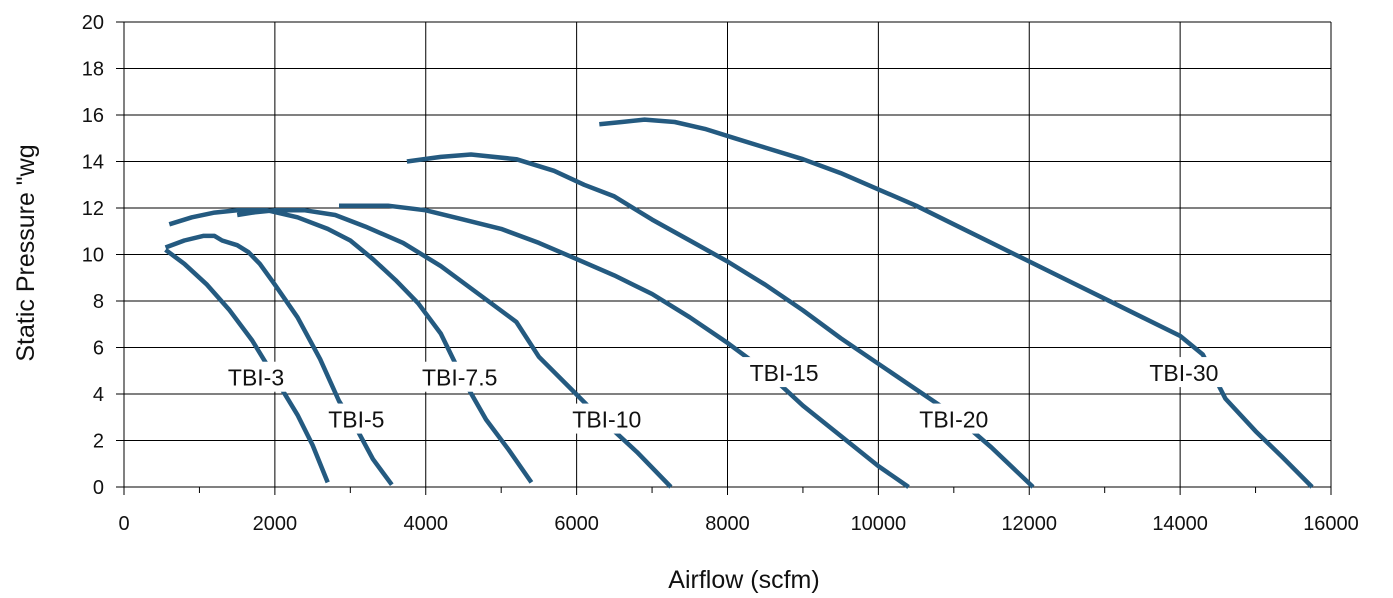 The height and width of the screenshot is (598, 1393). What do you see at coordinates (1029, 524) in the screenshot?
I see `x-tick-label: 12000` at bounding box center [1029, 524].